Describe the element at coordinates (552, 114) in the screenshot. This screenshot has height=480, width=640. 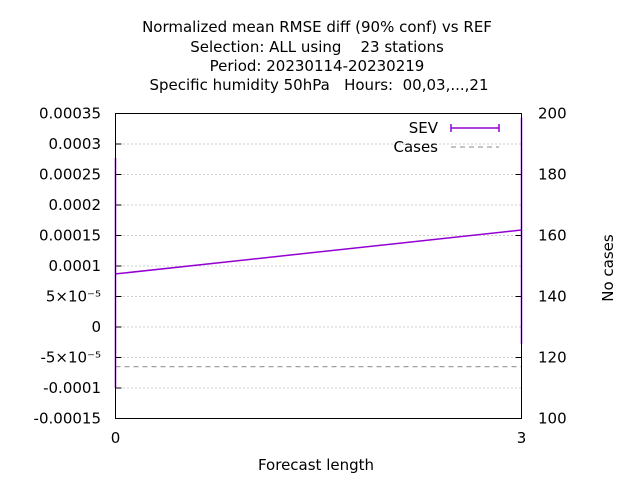
I see `y2-tick-label: 200` at that location.